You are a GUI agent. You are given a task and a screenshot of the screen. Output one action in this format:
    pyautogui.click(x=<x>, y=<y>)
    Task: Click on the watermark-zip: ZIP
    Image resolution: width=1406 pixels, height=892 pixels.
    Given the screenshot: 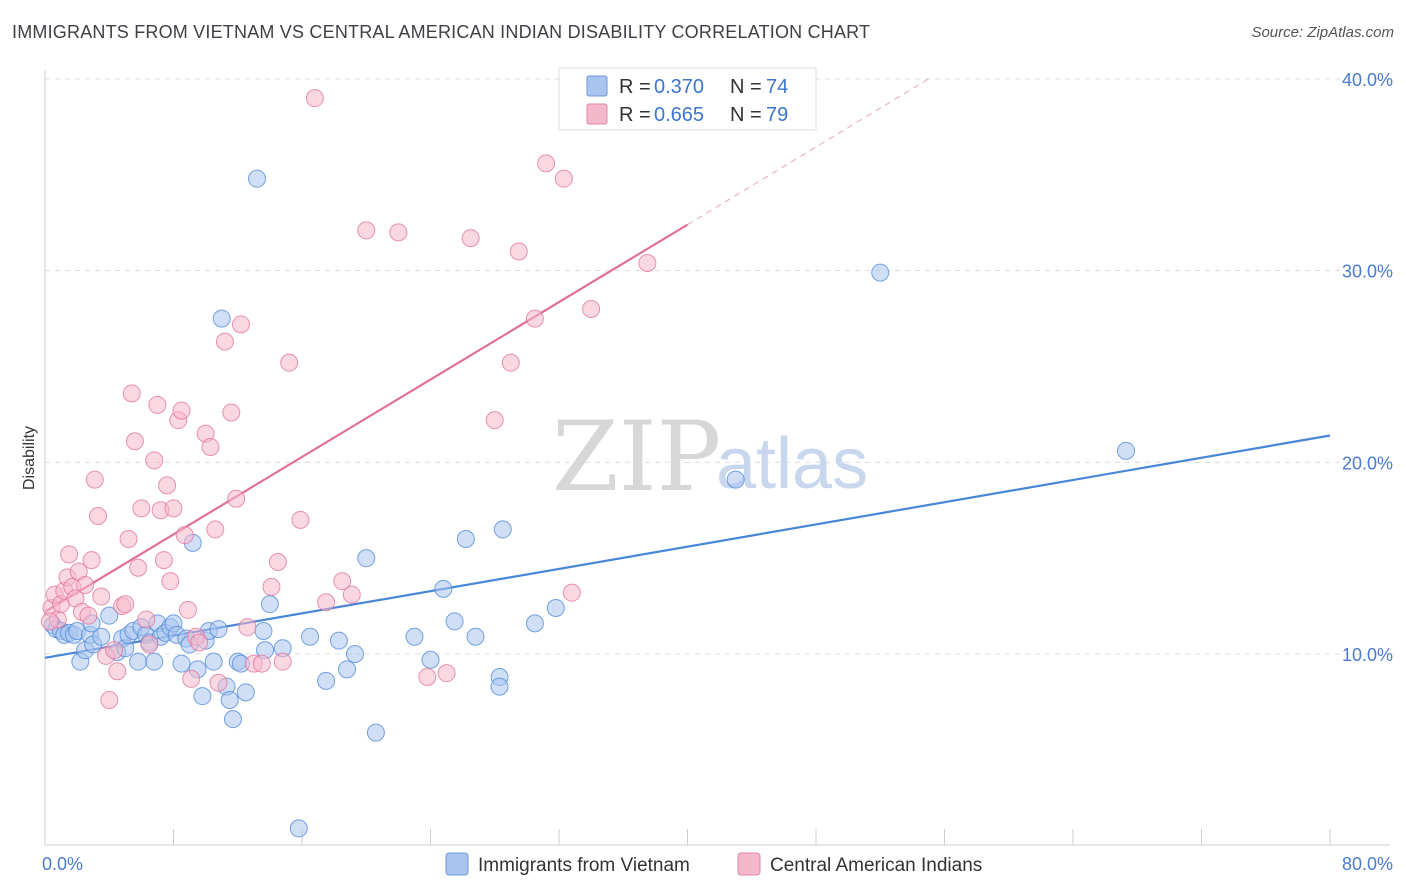 What is the action you would take?
    pyautogui.click(x=636, y=457)
    